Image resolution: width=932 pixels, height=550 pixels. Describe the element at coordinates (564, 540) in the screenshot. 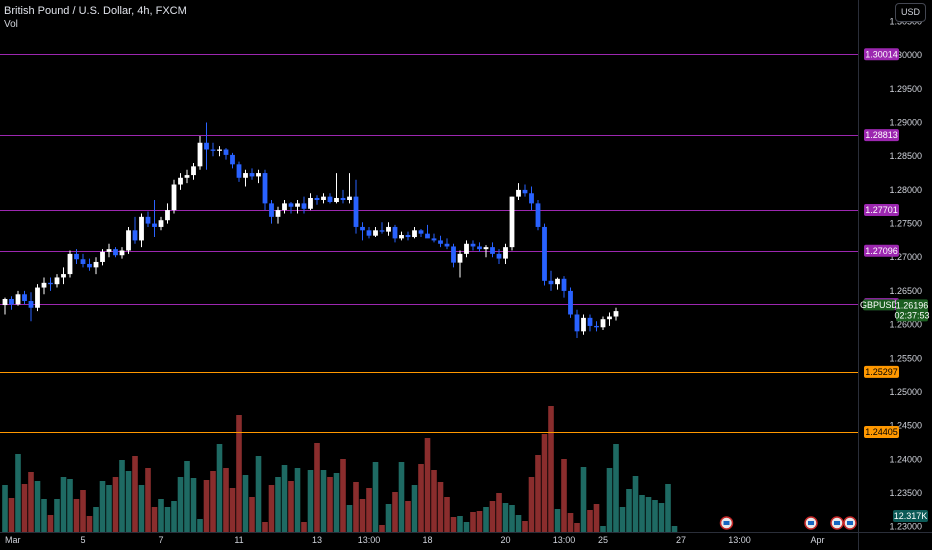

I see `x-tick-label: 13:00` at that location.